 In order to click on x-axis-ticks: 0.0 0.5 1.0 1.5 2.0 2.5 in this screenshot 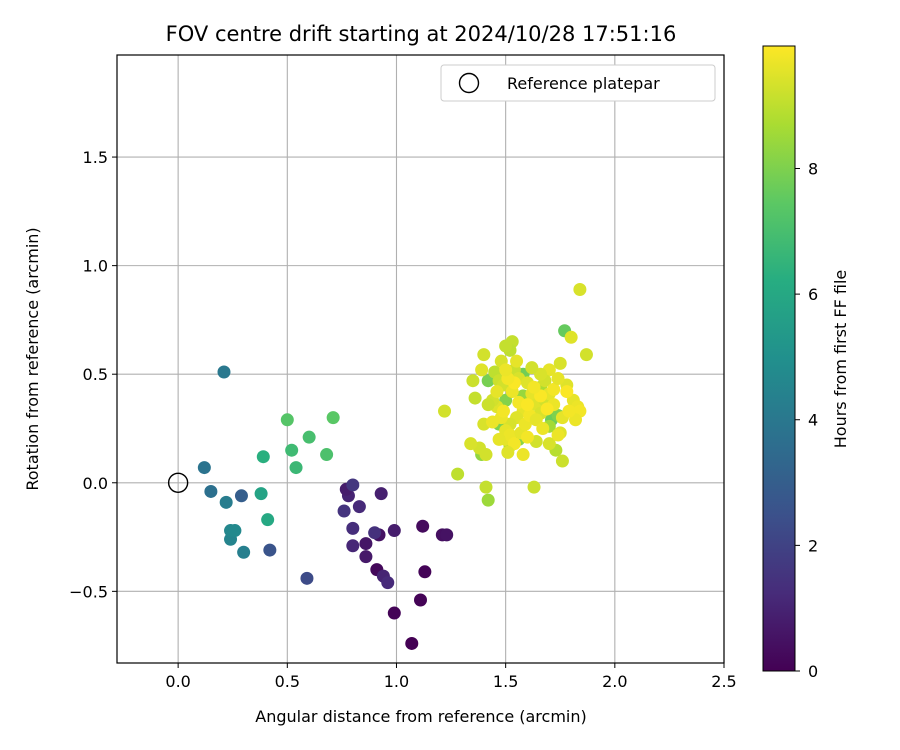, I will do `click(451, 677)`.